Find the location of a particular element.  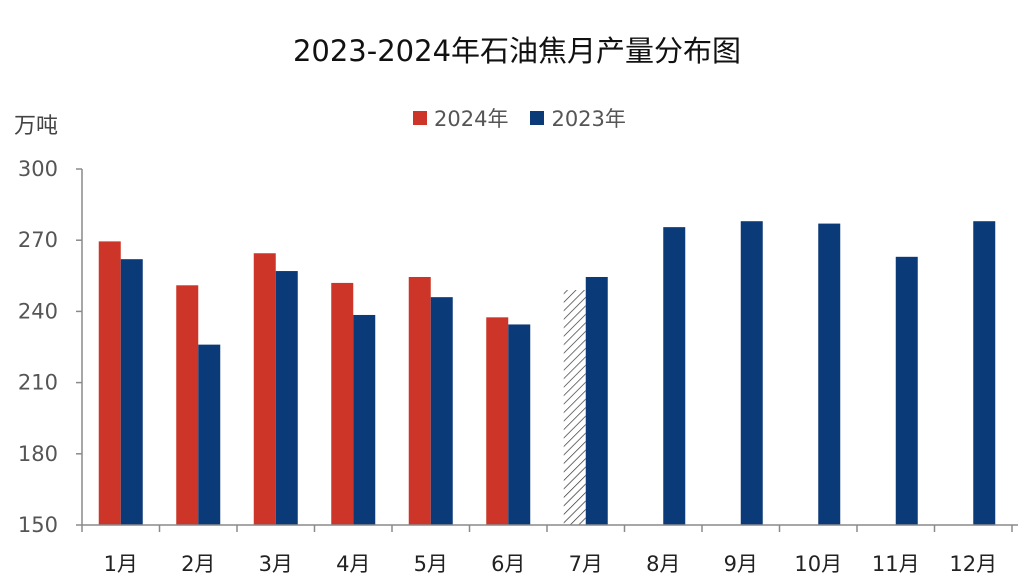

legend-item-2023: 2023年 is located at coordinates (578, 118).